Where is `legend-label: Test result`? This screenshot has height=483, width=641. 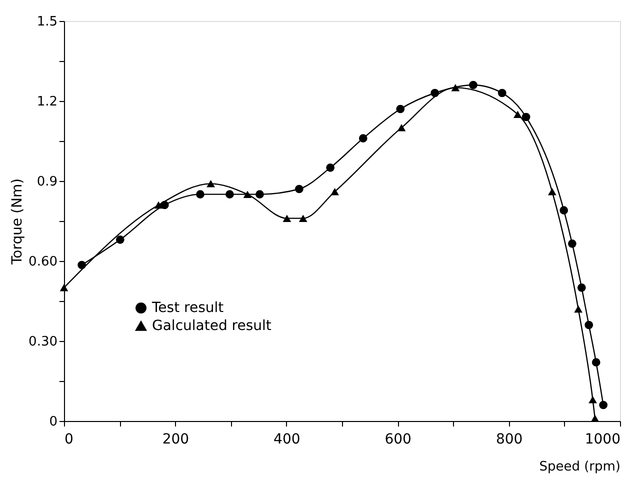
legend-label: Test result is located at coordinates (187, 308).